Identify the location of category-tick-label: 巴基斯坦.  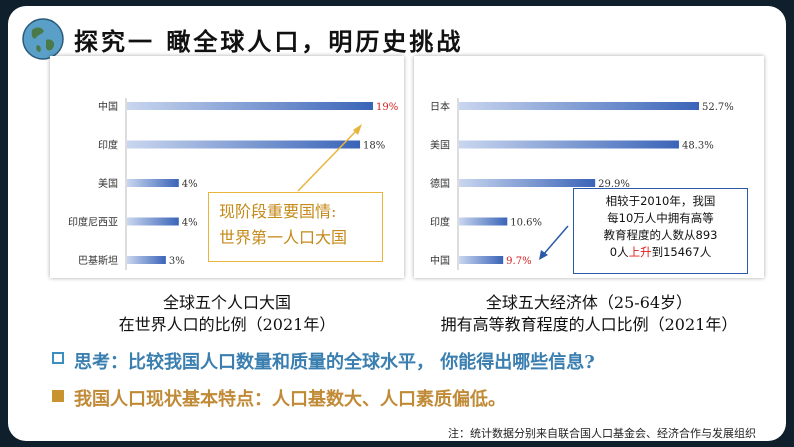
(98, 260).